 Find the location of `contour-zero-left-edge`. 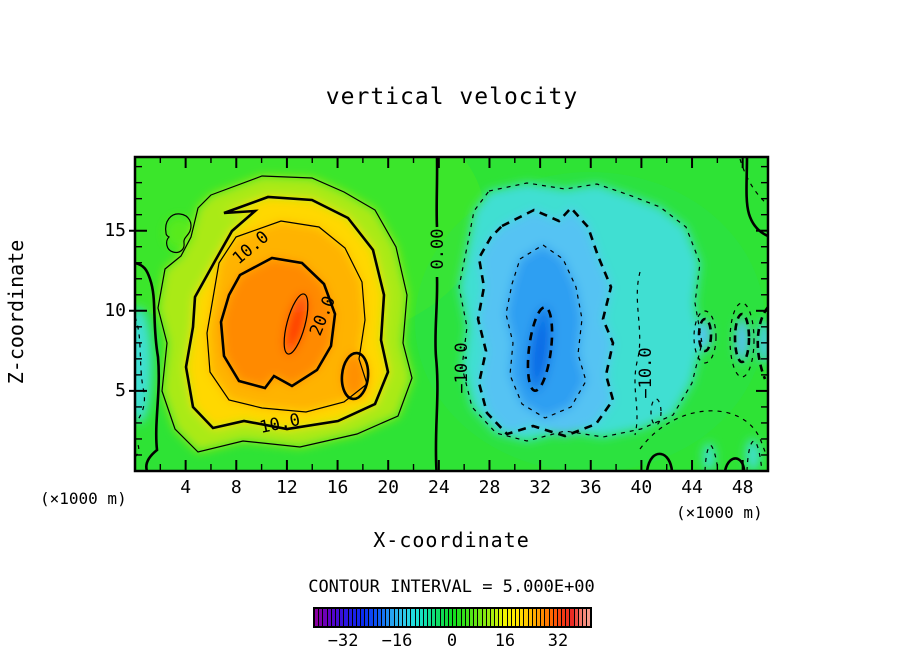

contour-zero-left-edge is located at coordinates (148, 366).